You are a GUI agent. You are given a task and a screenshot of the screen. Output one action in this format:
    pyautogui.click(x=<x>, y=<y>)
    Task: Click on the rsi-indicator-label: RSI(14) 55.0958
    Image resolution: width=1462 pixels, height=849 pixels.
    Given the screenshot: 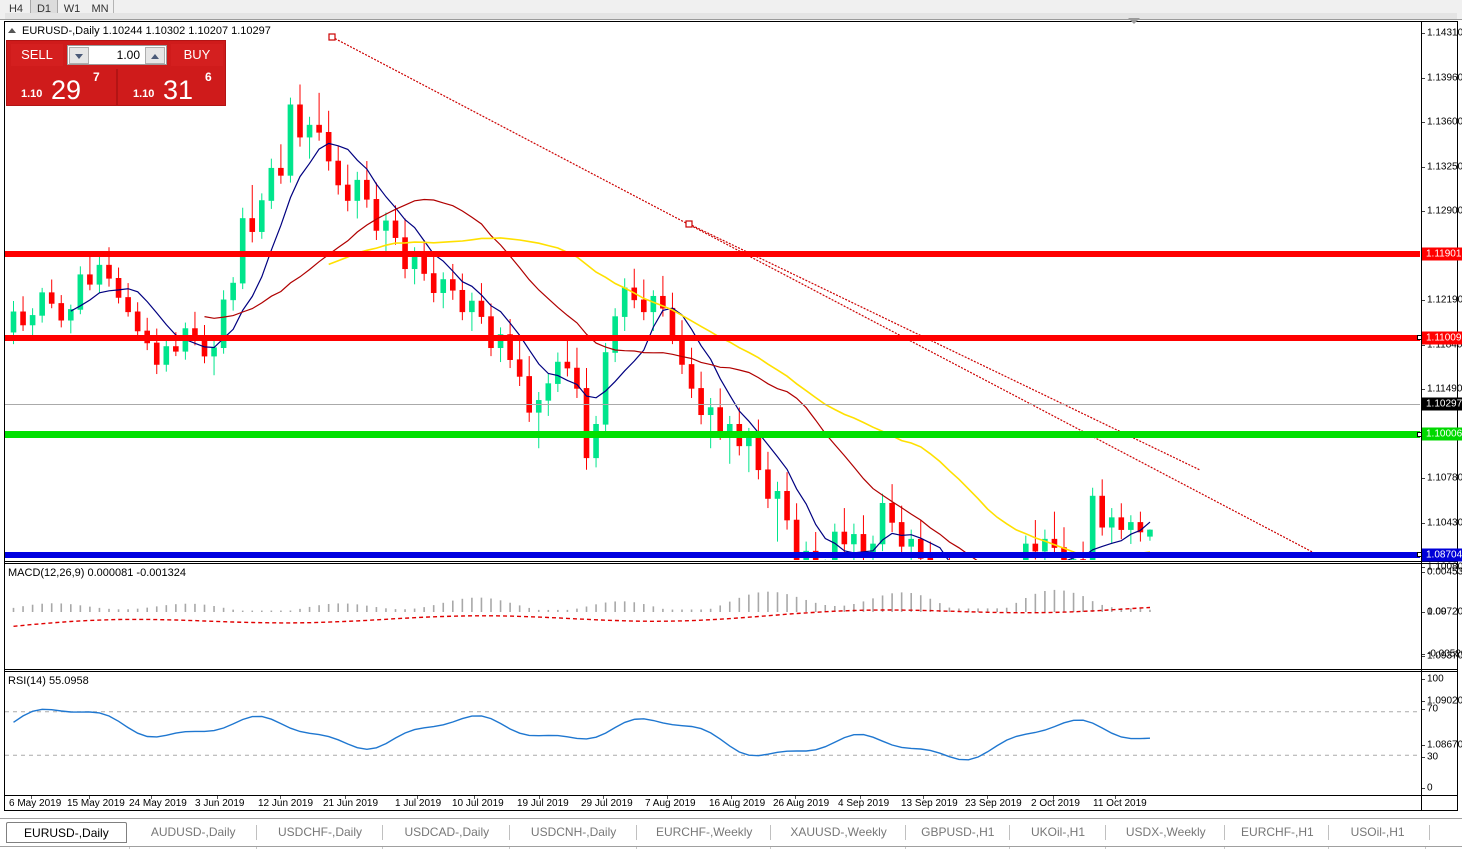 What is the action you would take?
    pyautogui.click(x=48, y=681)
    